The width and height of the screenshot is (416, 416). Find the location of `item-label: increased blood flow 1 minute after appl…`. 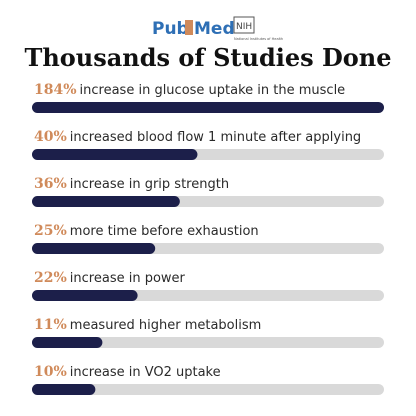

item-label: increased blood flow 1 minute after appl… is located at coordinates (215, 137).